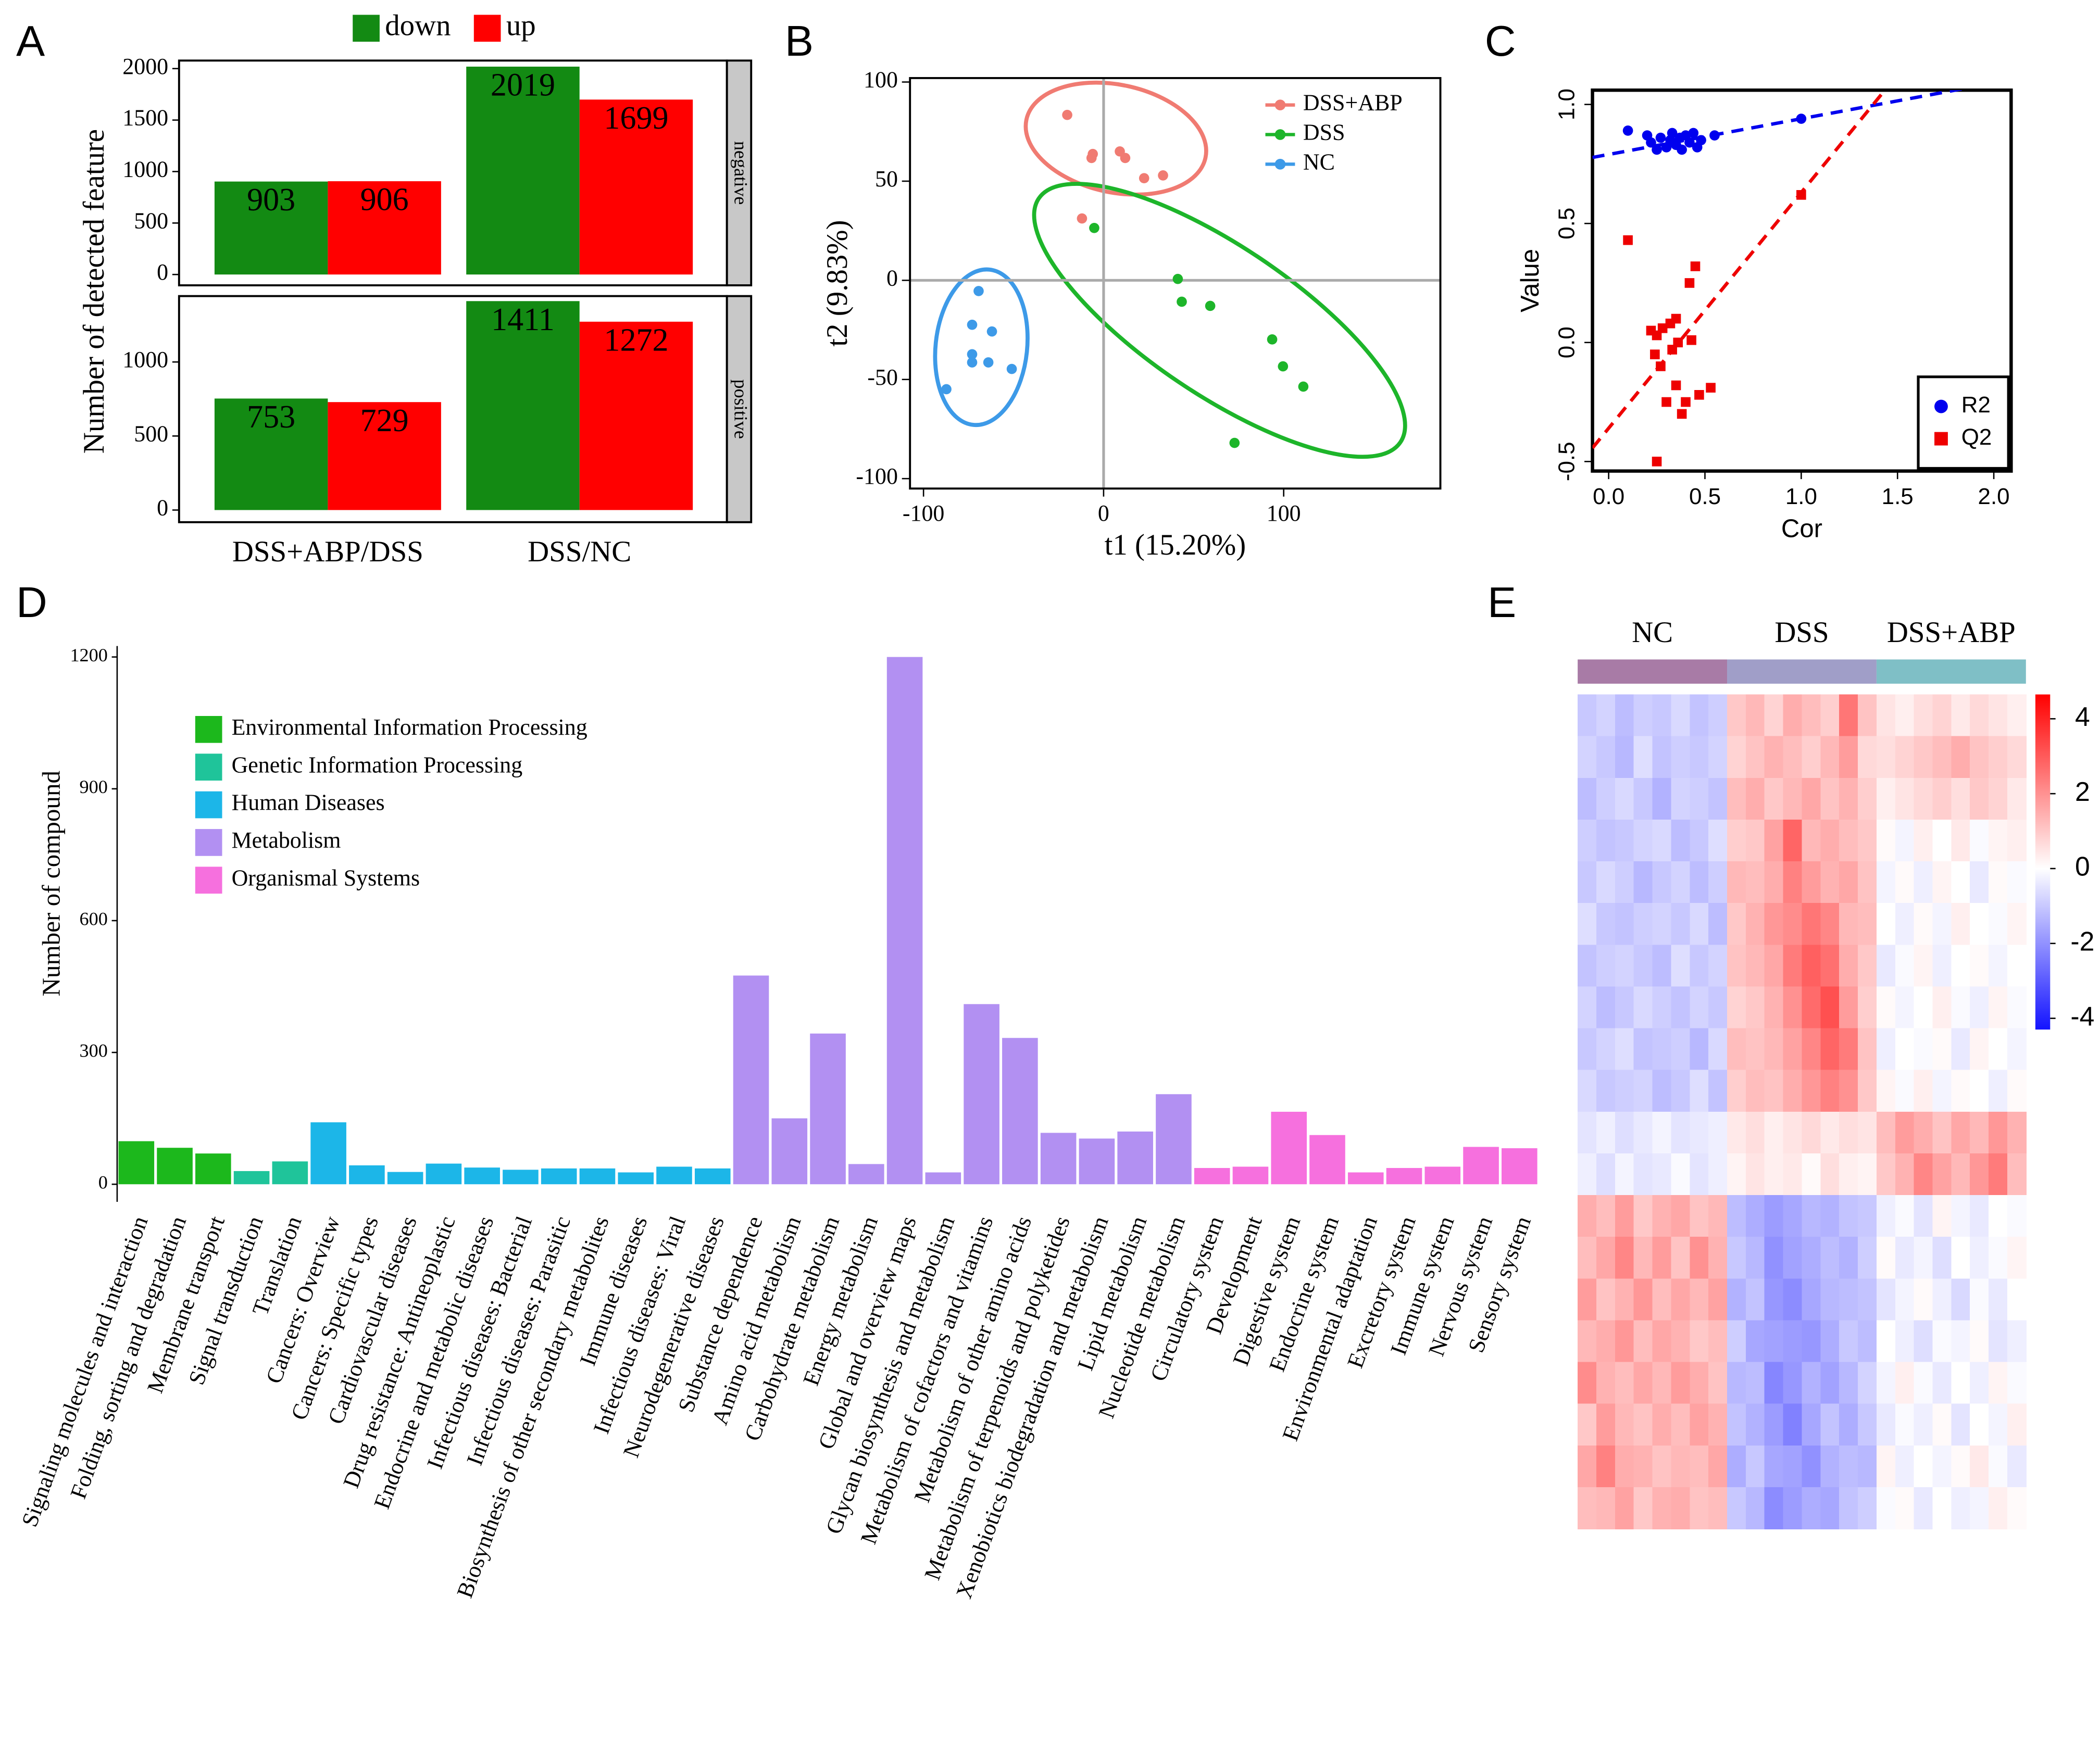  Describe the element at coordinates (2082, 941) in the screenshot. I see `colorbar-tick-label: -2` at that location.